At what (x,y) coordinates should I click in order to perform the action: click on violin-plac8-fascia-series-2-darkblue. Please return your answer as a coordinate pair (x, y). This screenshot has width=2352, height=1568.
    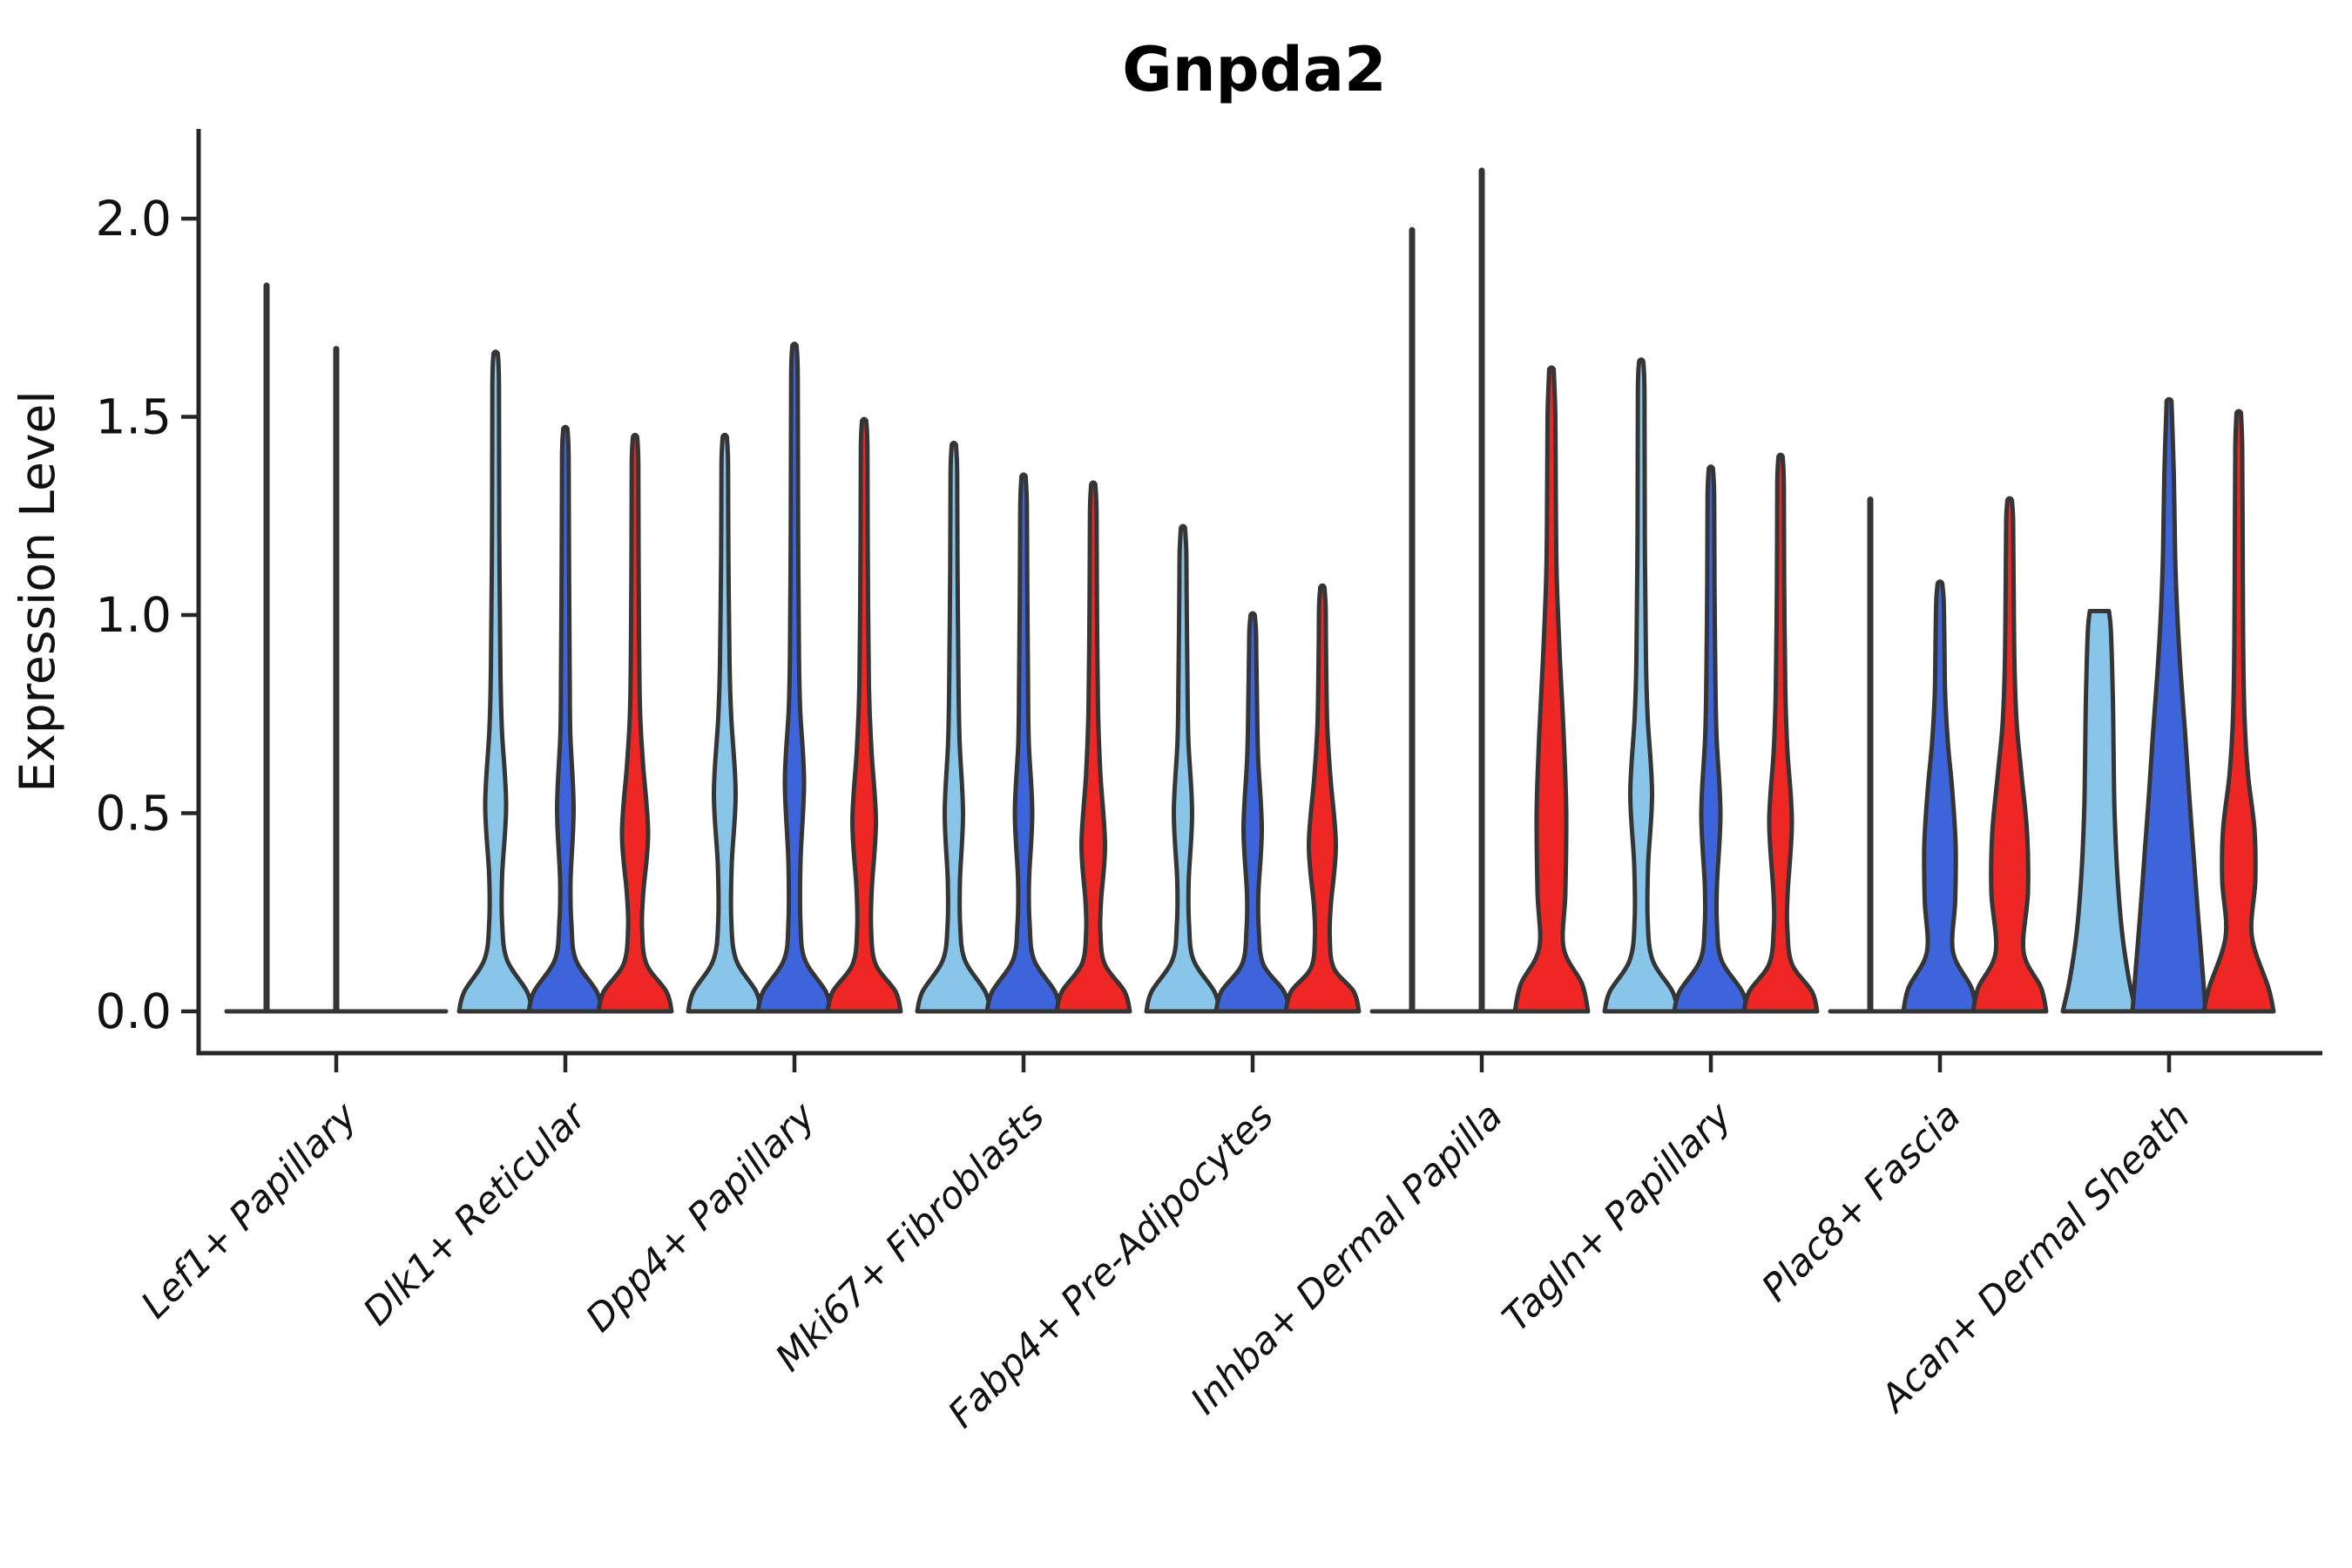
    Looking at the image, I should click on (1940, 796).